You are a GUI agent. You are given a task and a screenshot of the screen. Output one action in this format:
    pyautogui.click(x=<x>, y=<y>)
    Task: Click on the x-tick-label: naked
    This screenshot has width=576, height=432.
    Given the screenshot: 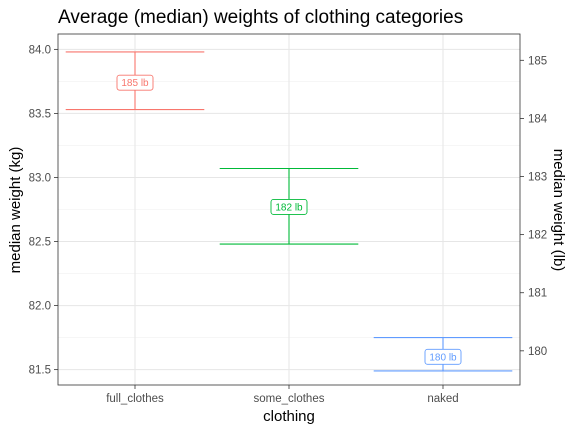 What is the action you would take?
    pyautogui.click(x=442, y=399)
    